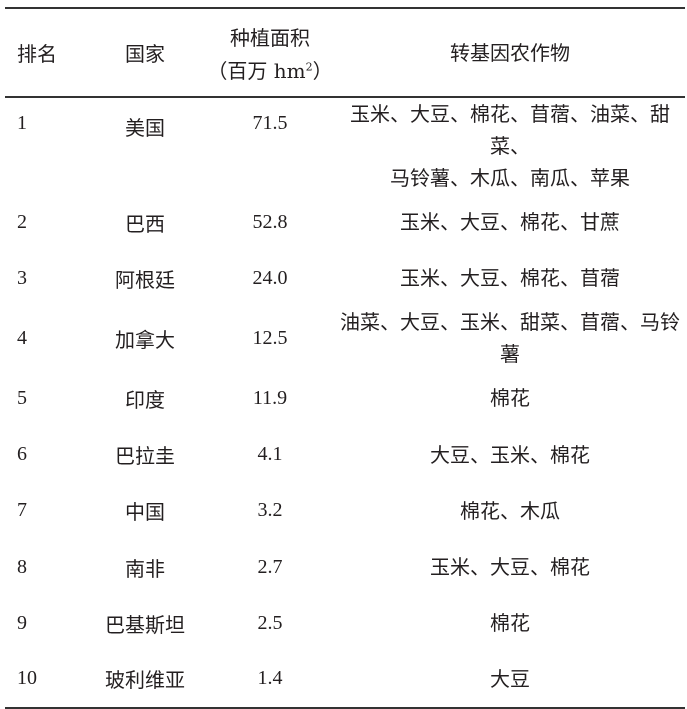 The width and height of the screenshot is (687, 709). I want to click on crops-cell: 玉米、大豆、棉花、苜蓿、油菜、甜菜、马铃薯、木瓜、南瓜、苹果, so click(510, 145).